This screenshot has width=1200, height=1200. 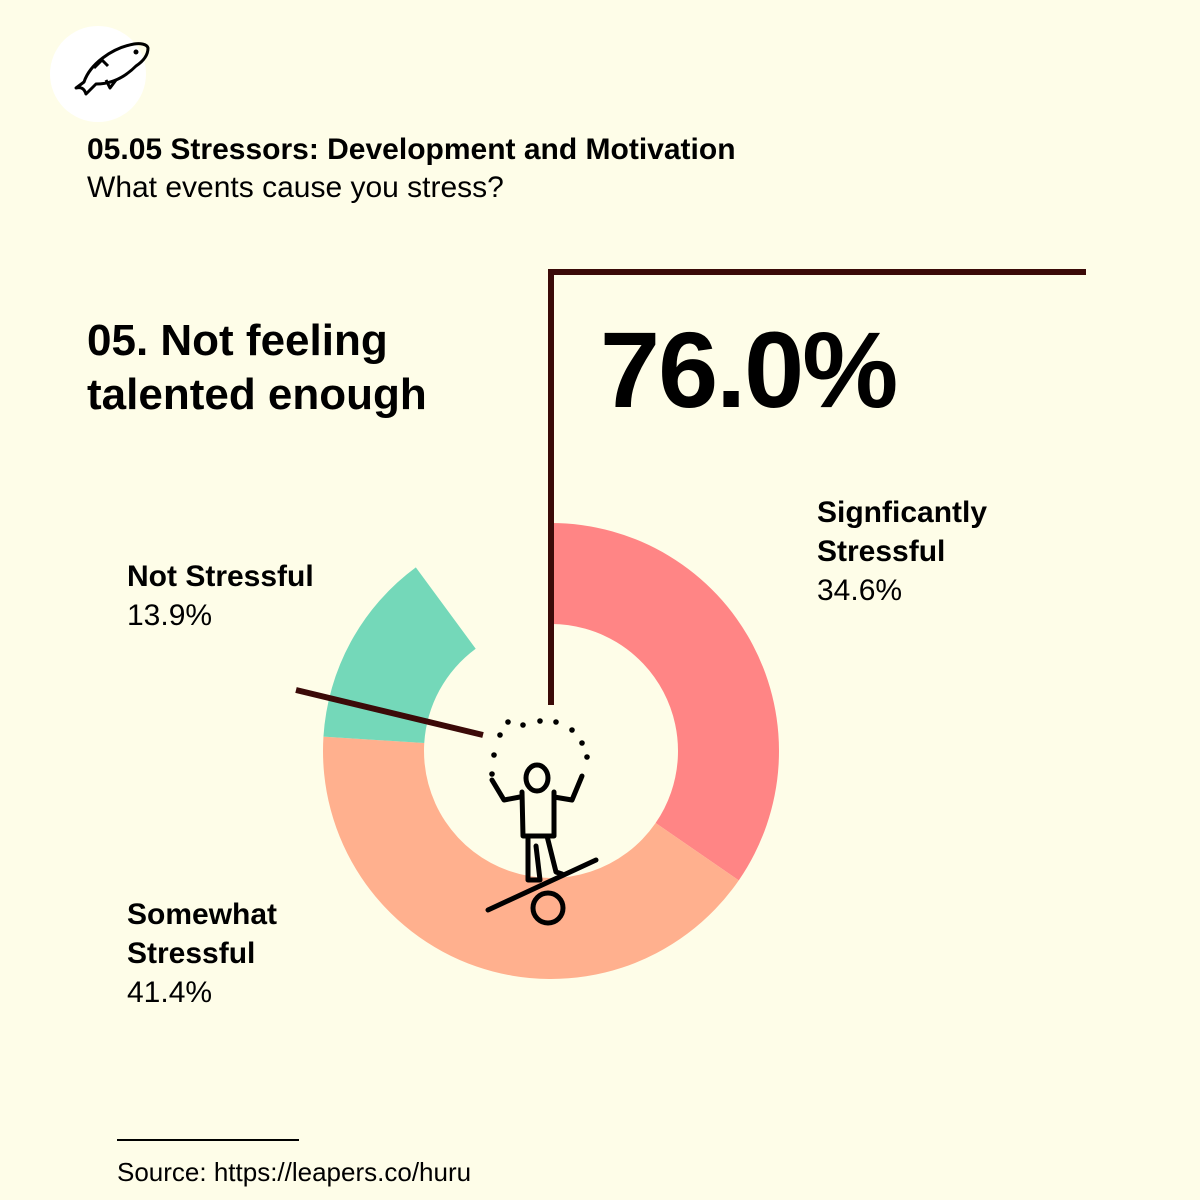 I want to click on page-subtitle: What events cause you stress?, so click(x=295, y=187).